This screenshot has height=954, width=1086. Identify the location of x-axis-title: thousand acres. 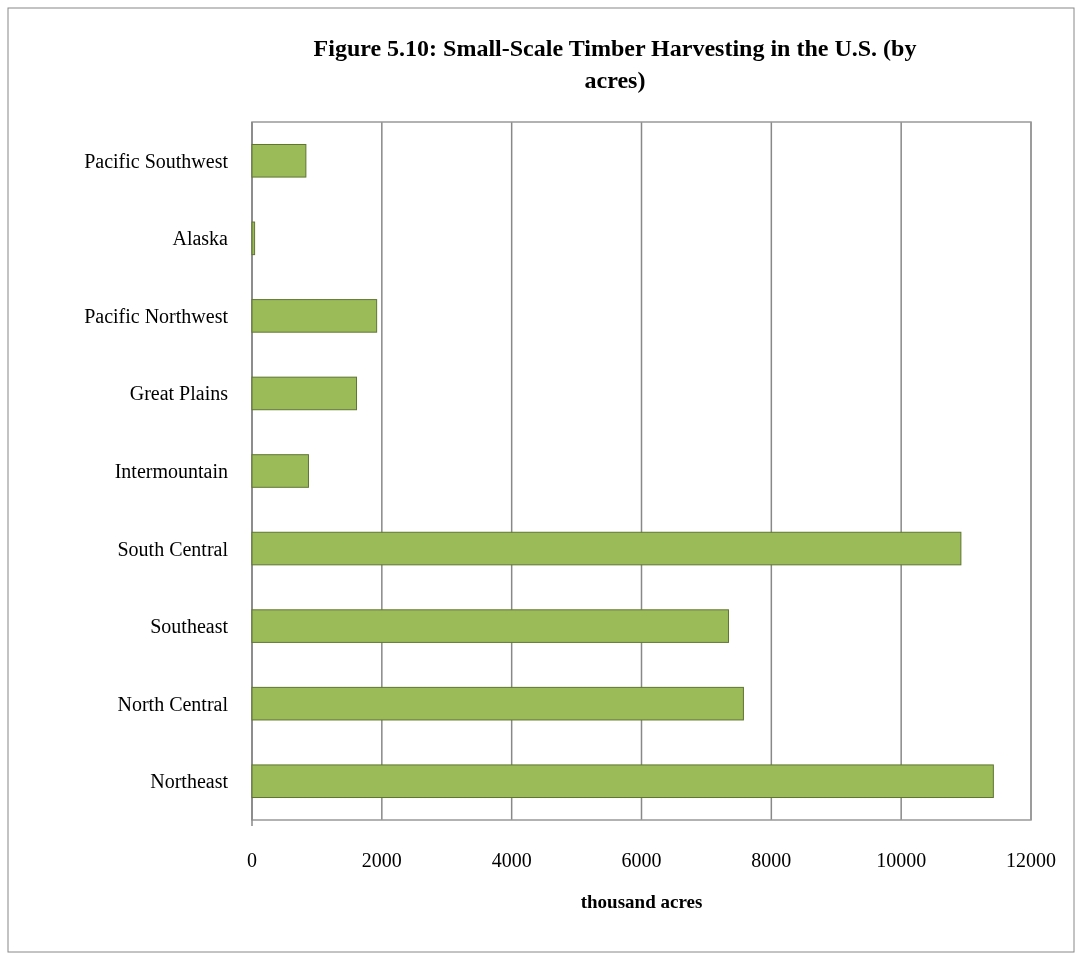
(641, 901).